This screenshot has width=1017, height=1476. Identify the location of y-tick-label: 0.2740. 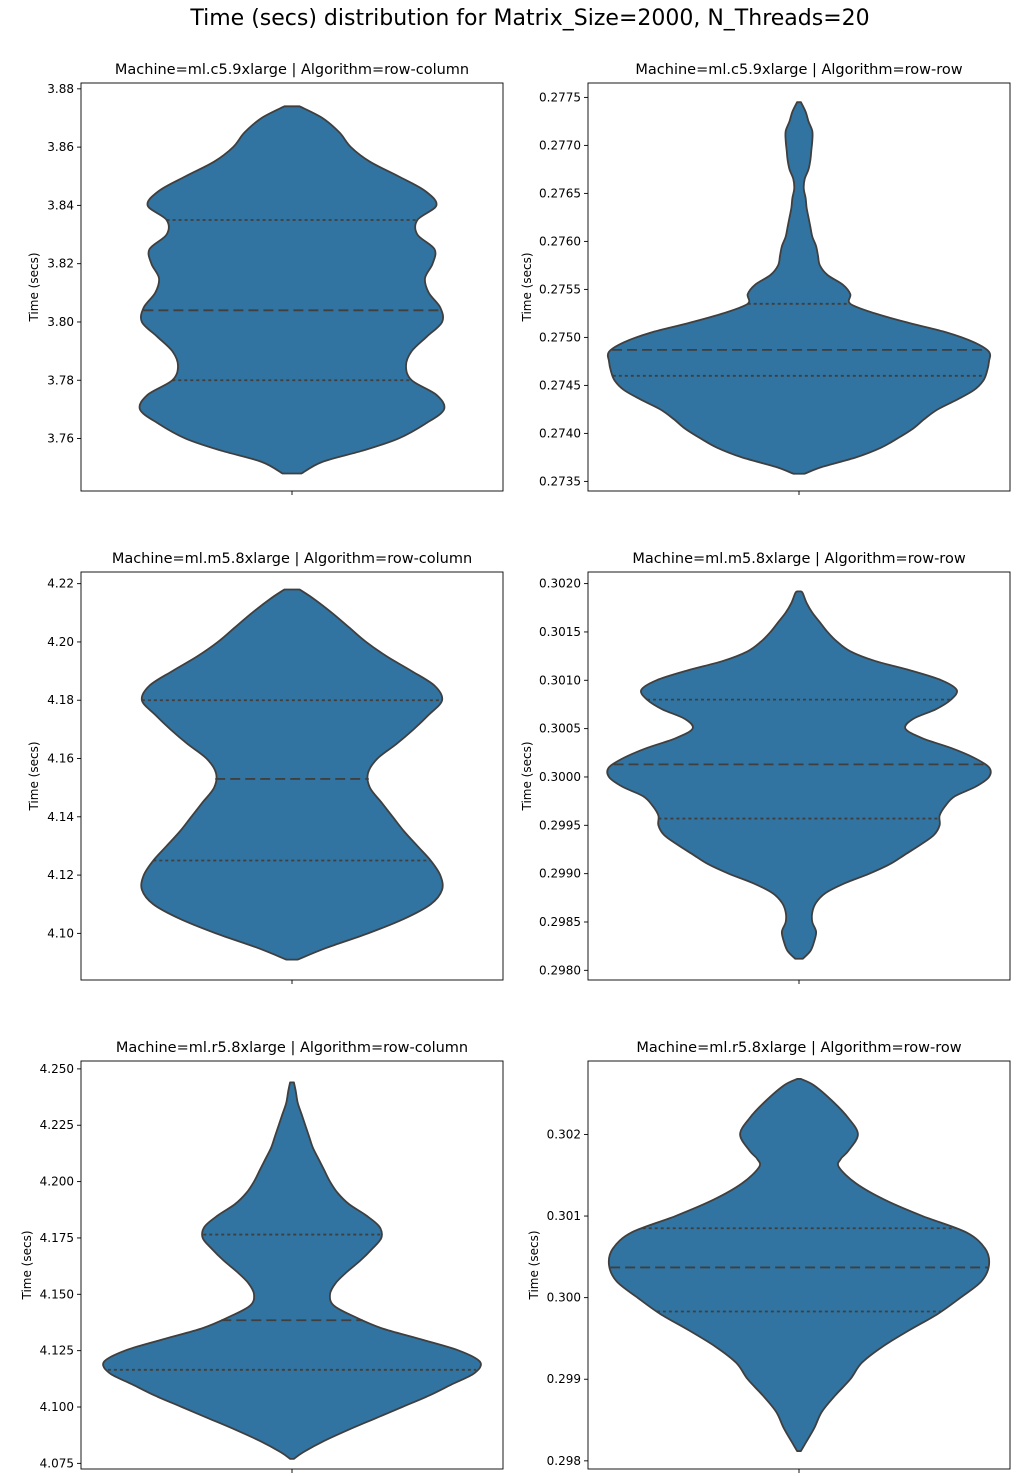
(560, 433).